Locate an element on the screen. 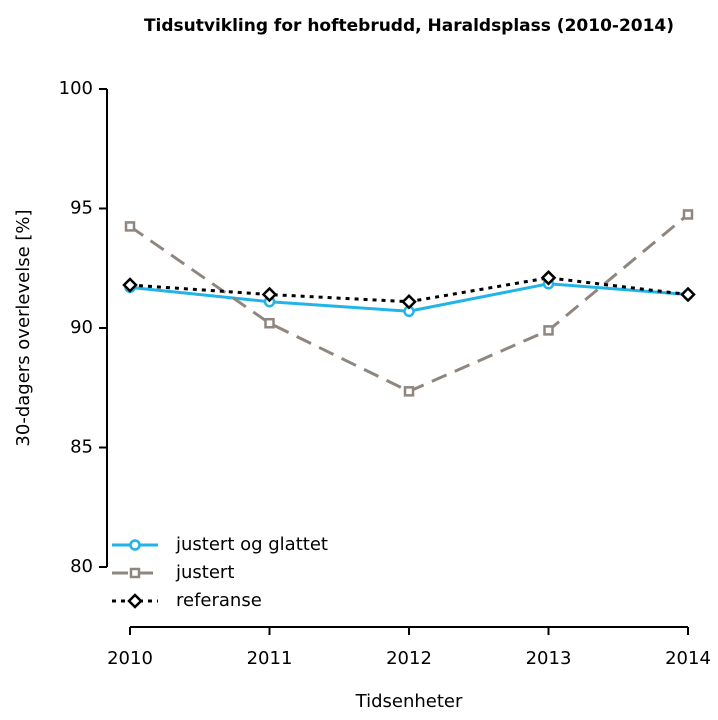 This screenshot has height=720, width=718. y-tick-label: 100 is located at coordinates (76, 88).